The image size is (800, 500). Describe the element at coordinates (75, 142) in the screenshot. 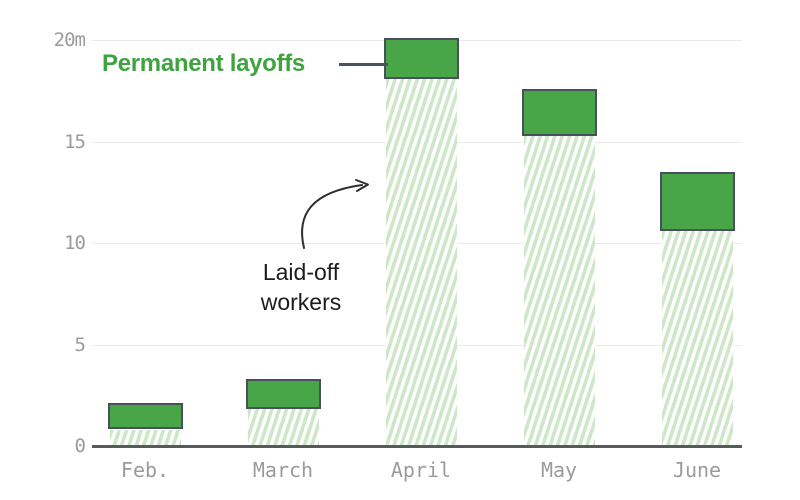

I see `y-axis-tick-15: 15` at that location.